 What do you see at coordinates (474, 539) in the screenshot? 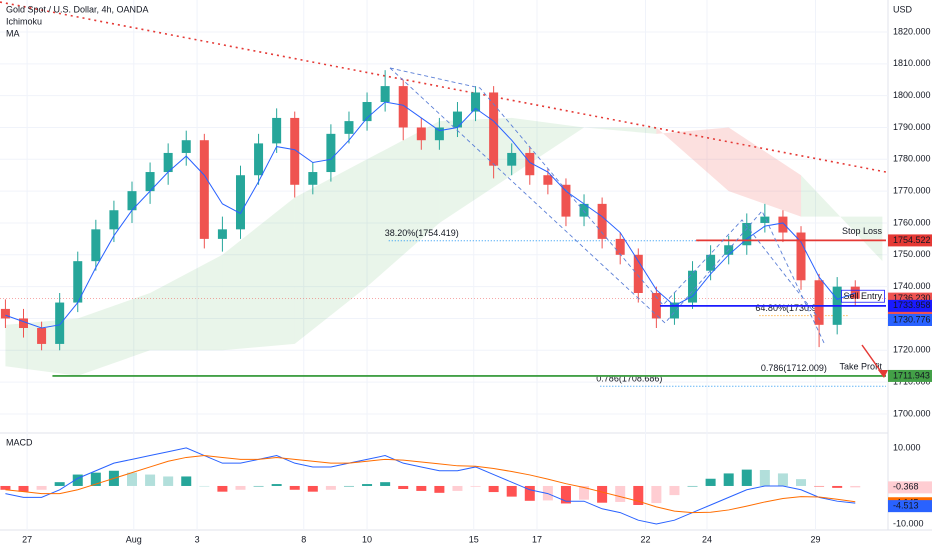
I see `x-tick-label: 15` at bounding box center [474, 539].